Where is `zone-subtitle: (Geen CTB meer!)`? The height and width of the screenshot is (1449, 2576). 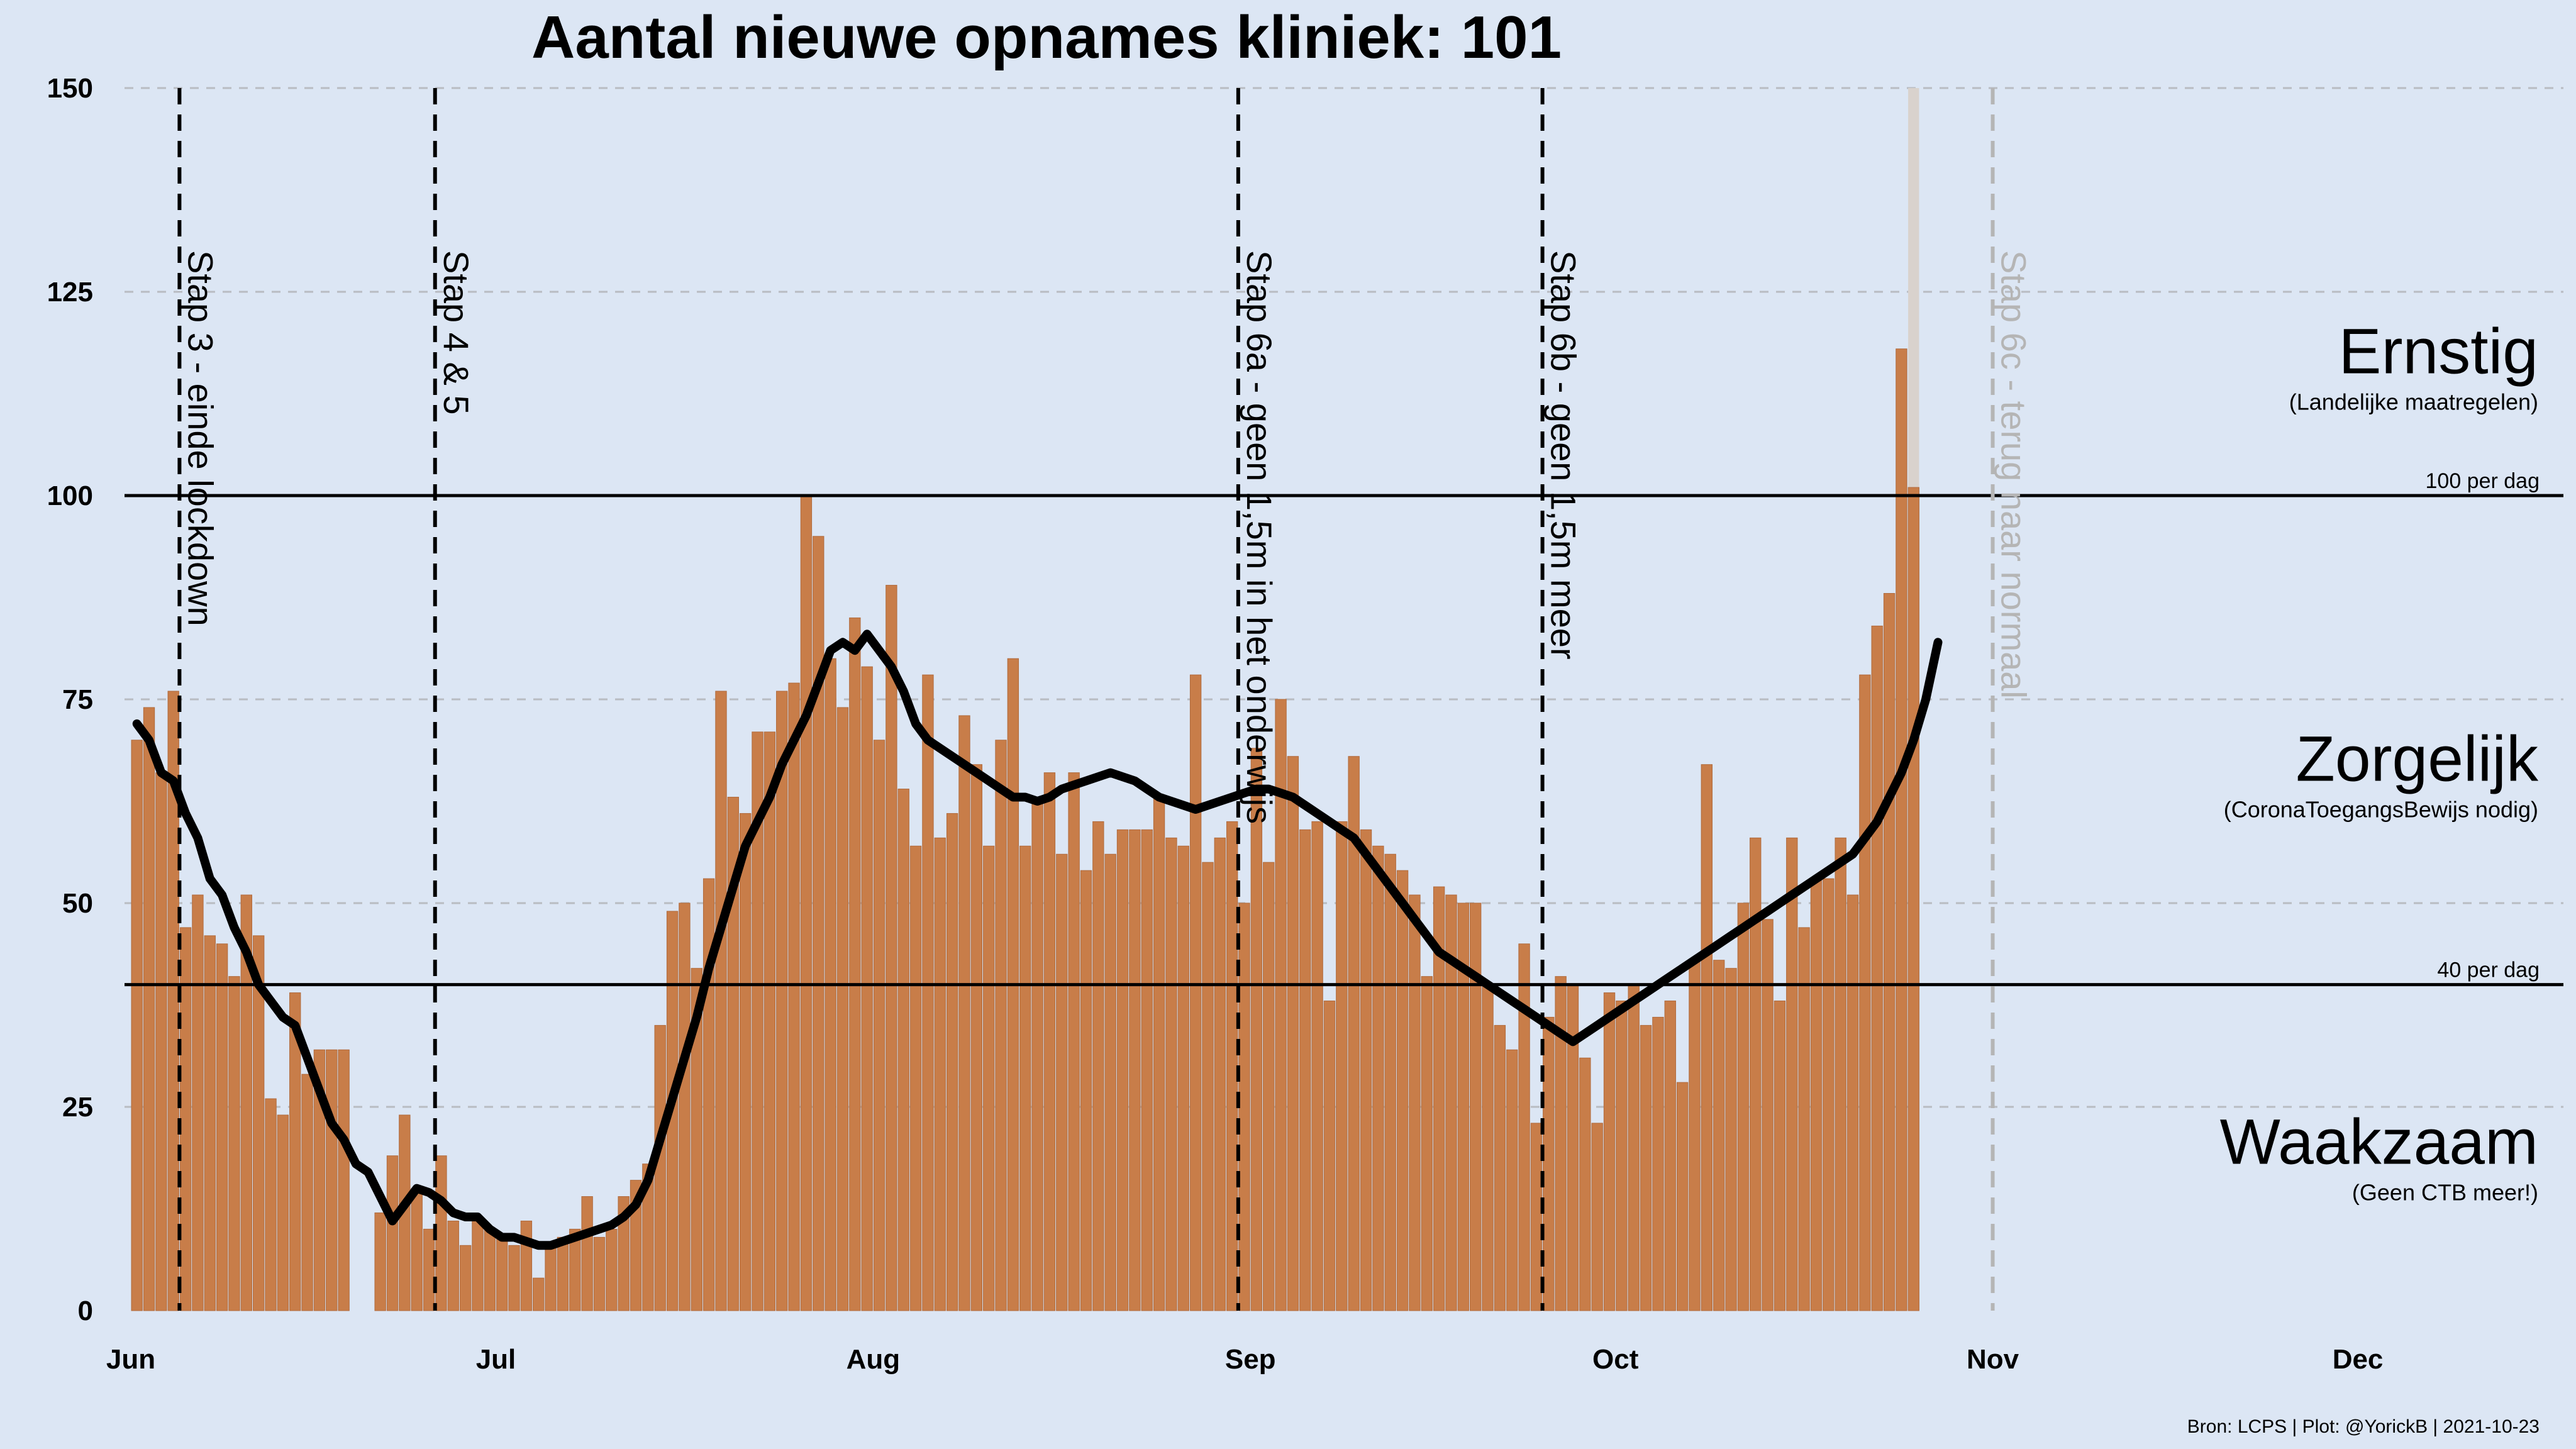 zone-subtitle: (Geen CTB meer!) is located at coordinates (2445, 1193).